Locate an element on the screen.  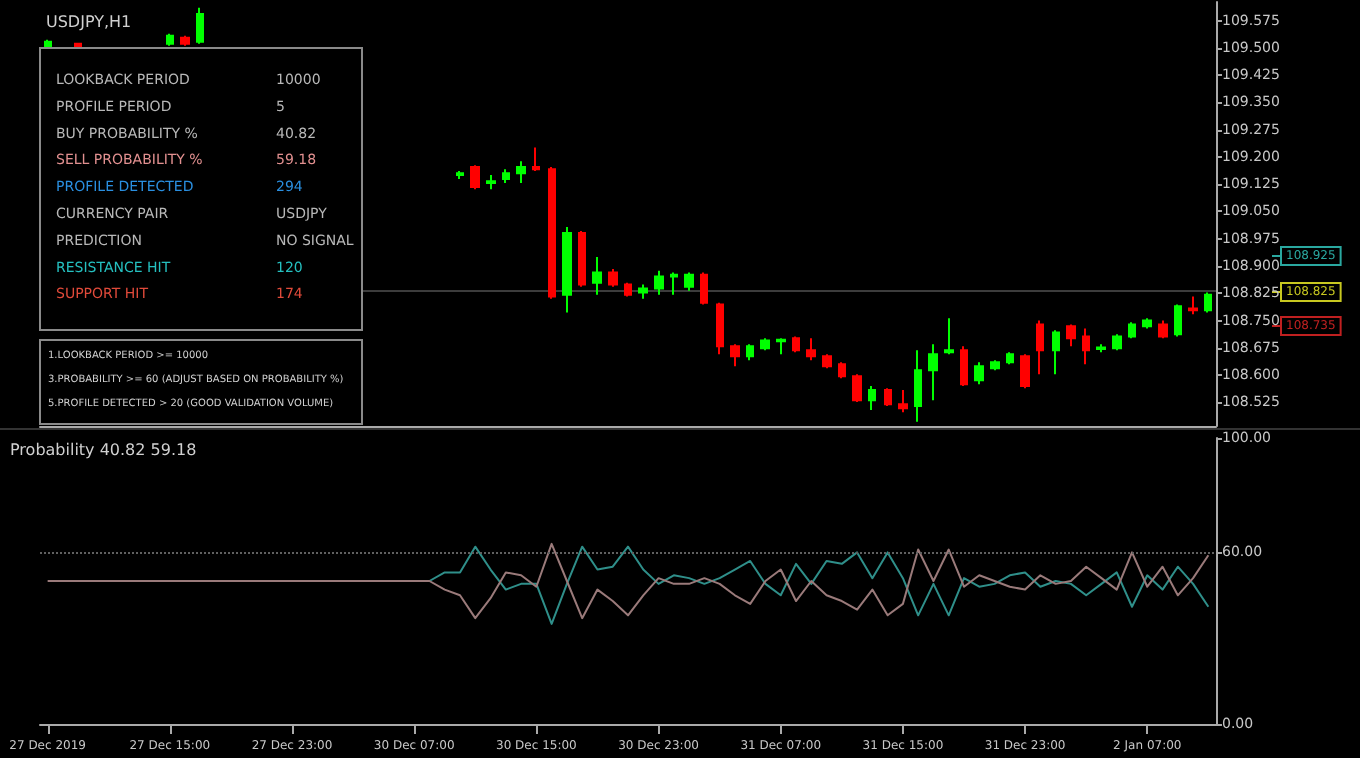
text: USDJPY,H1 is located at coordinates (89, 22).